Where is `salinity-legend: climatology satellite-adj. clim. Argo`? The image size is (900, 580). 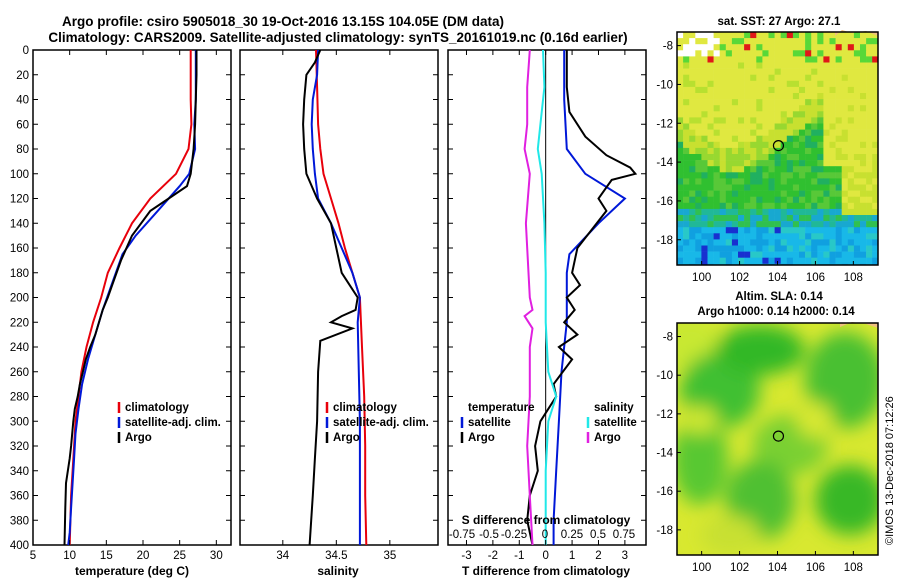 salinity-legend: climatology satellite-adj. clim. Argo is located at coordinates (377, 423).